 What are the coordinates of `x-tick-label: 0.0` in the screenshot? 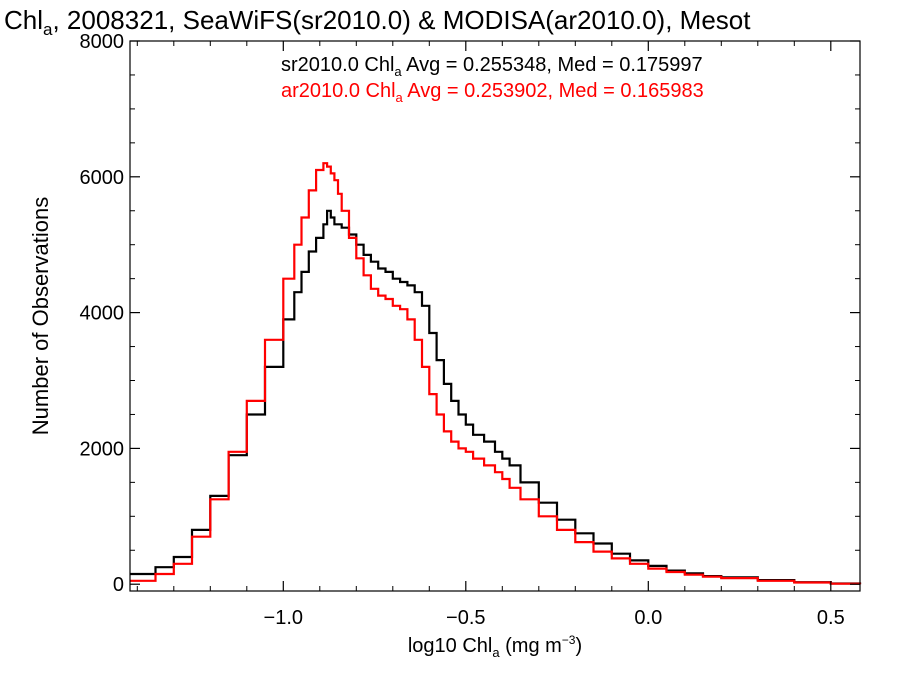 It's located at (648, 618).